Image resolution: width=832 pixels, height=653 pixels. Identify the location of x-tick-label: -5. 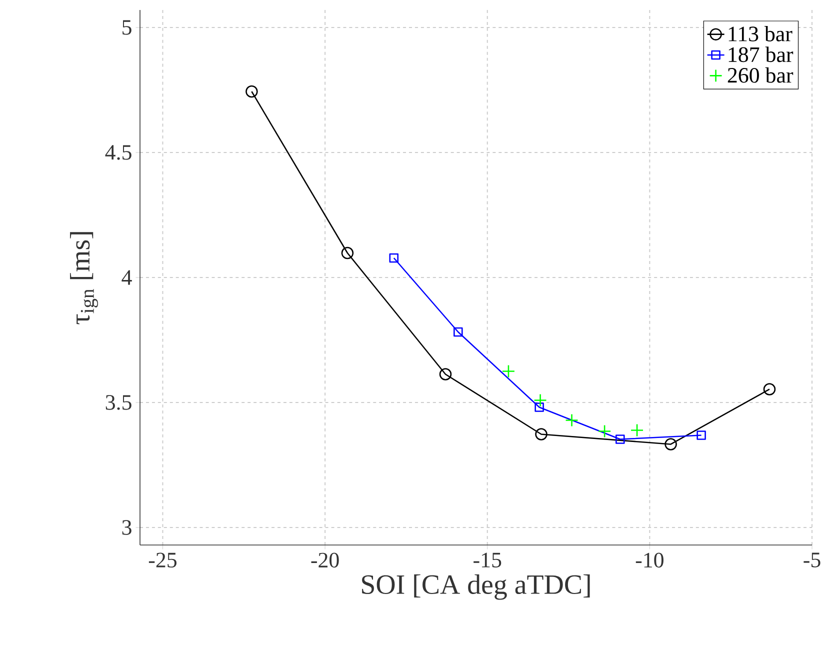
(812, 560).